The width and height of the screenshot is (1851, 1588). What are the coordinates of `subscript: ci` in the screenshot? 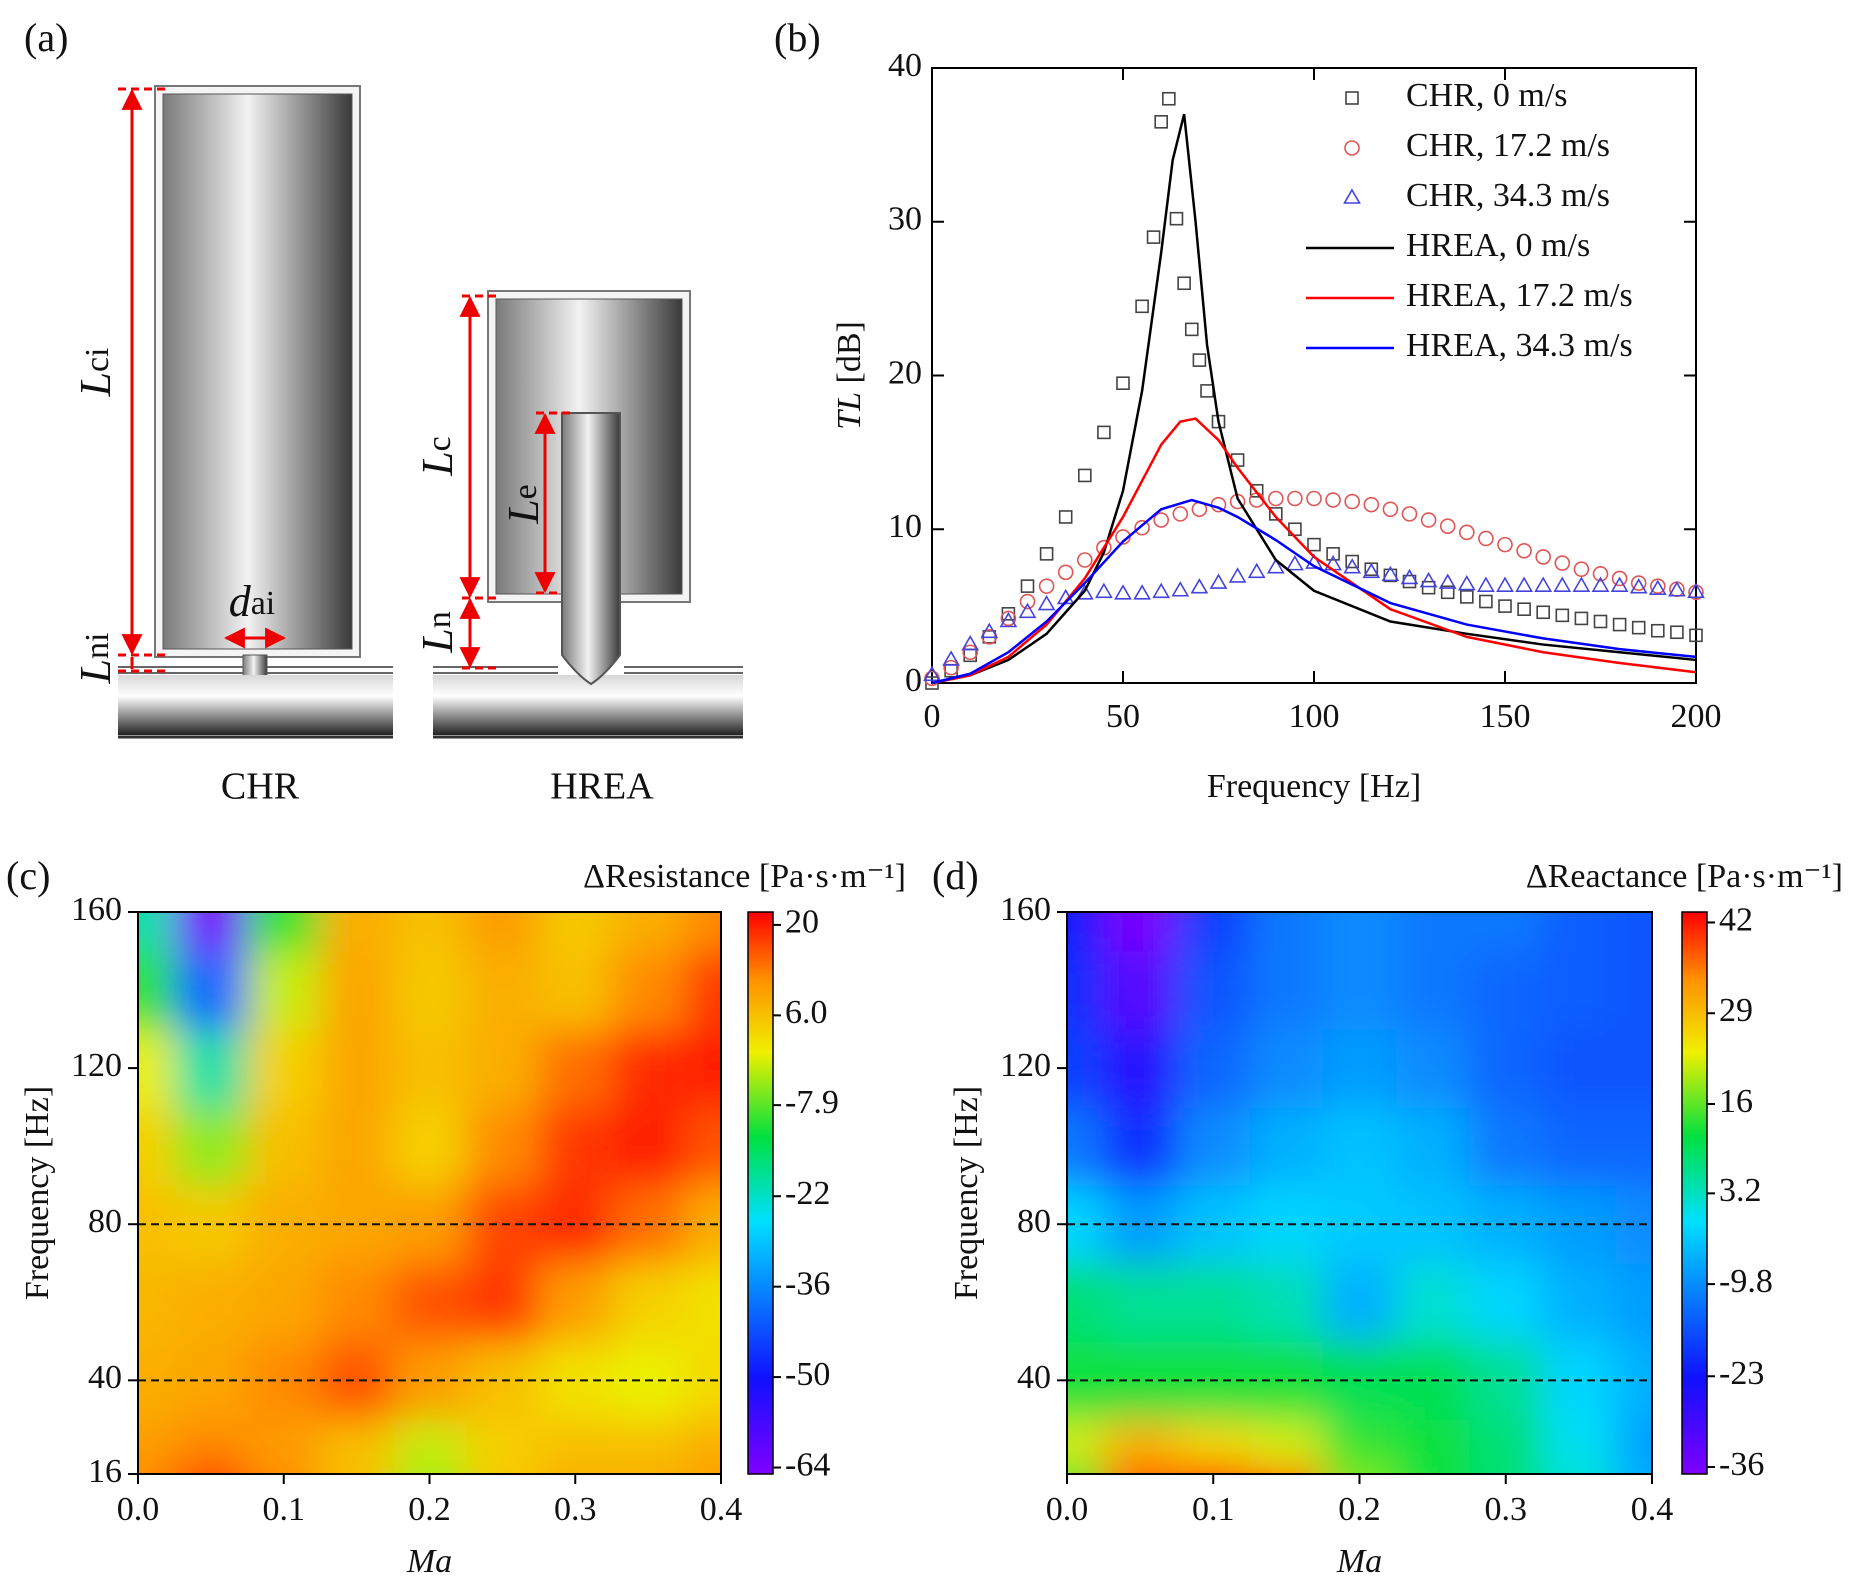 It's located at (97, 359).